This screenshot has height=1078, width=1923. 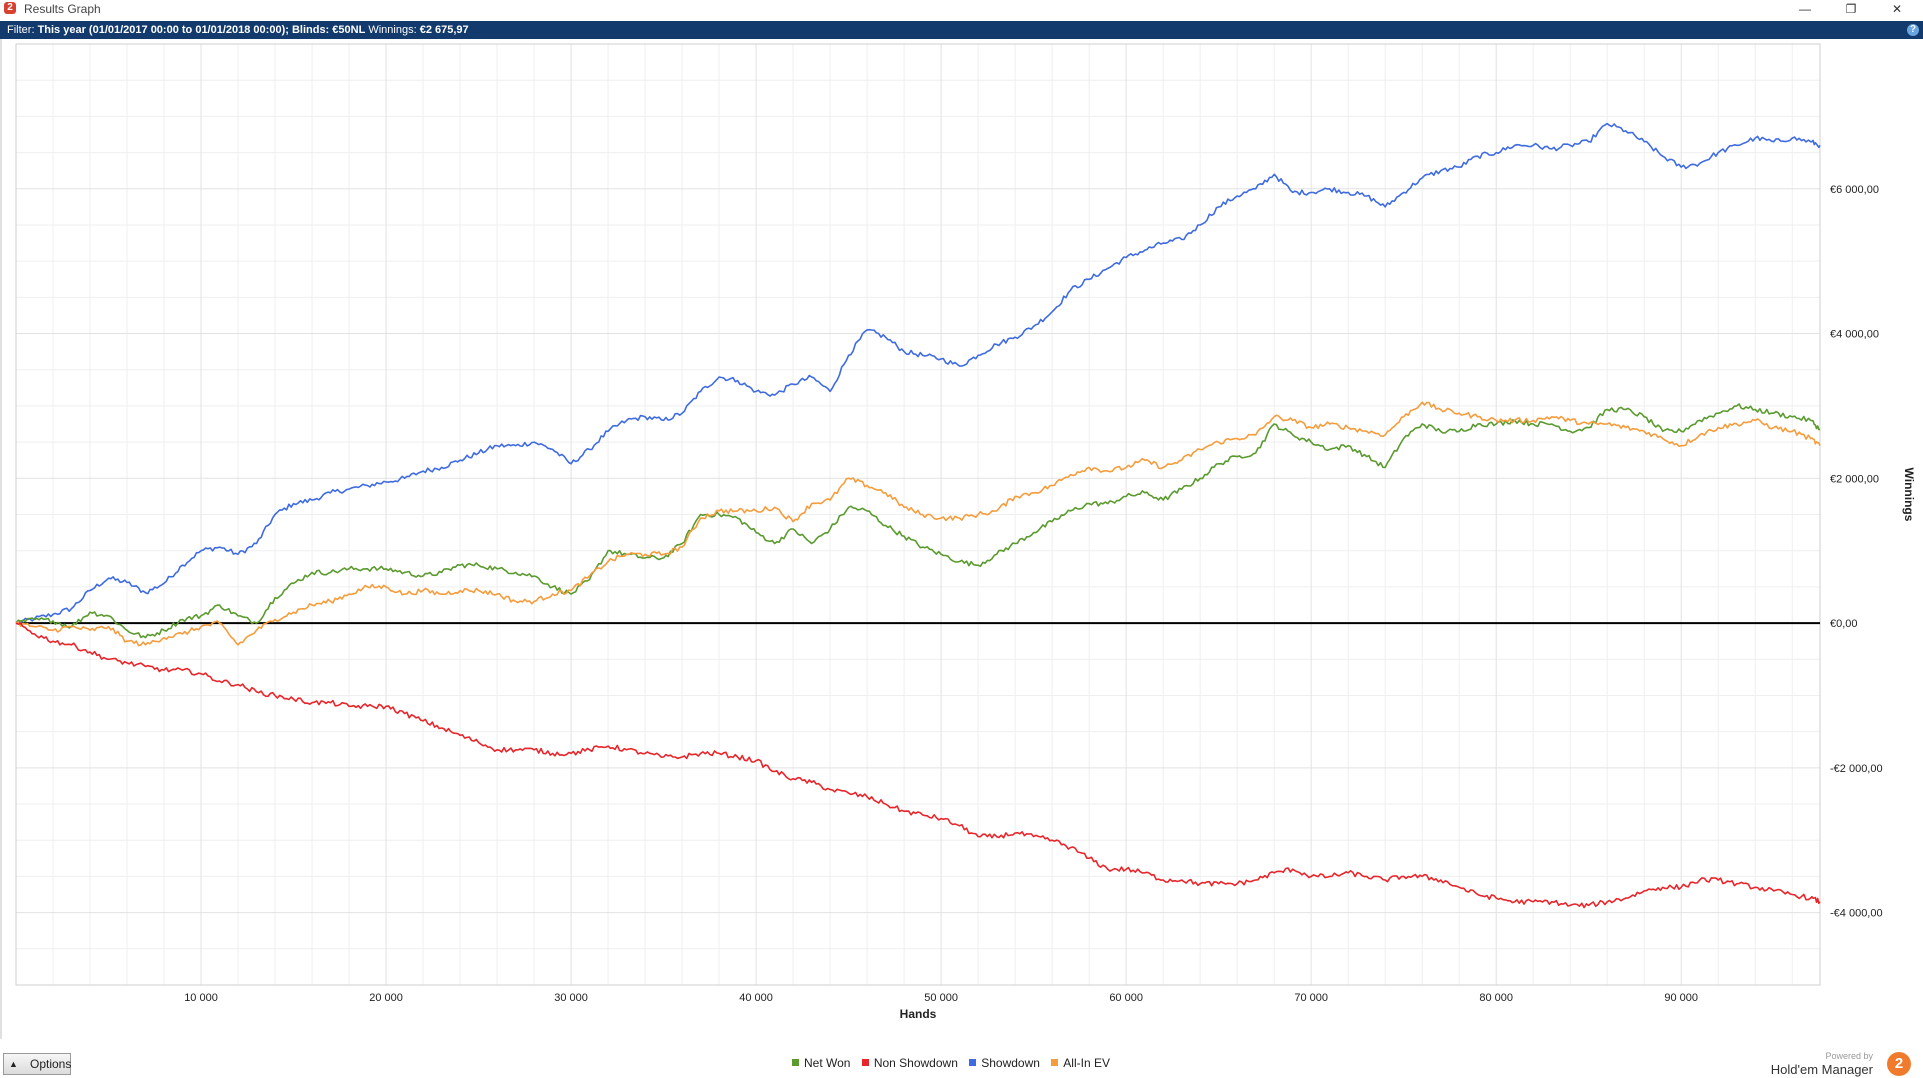 I want to click on x-tick-label: 70 000, so click(x=1311, y=998).